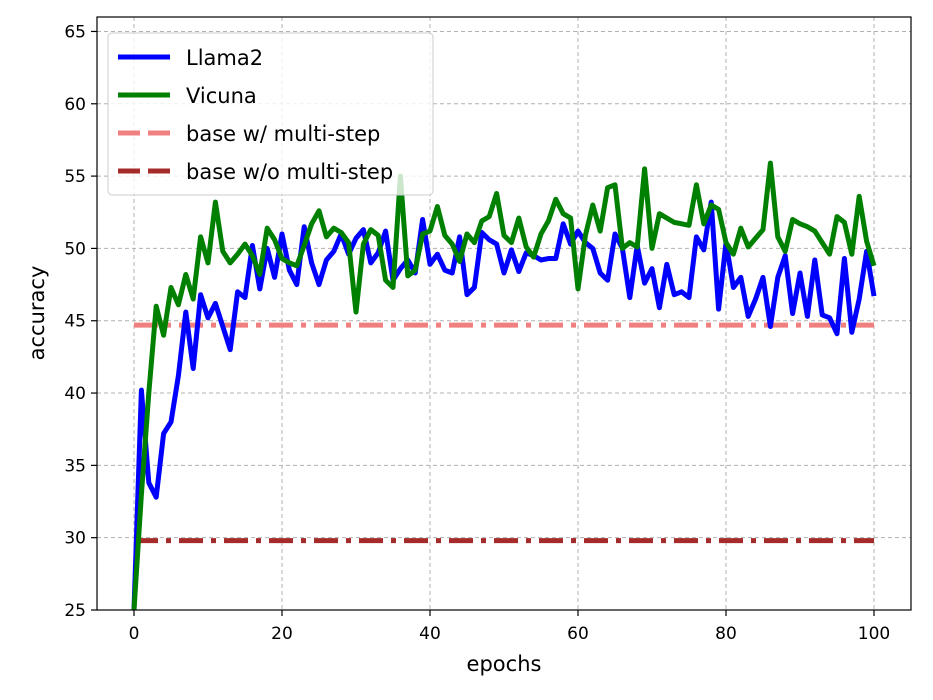 This screenshot has height=700, width=933. Describe the element at coordinates (874, 634) in the screenshot. I see `x-tick-label: 100` at that location.